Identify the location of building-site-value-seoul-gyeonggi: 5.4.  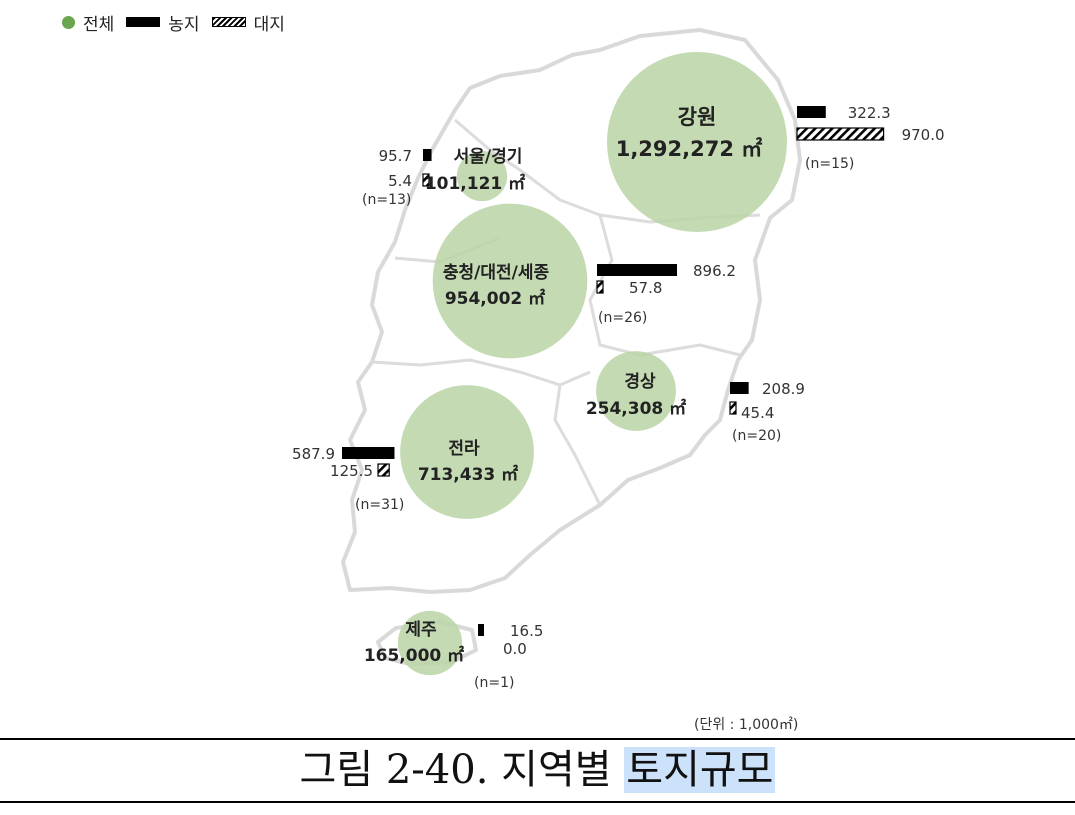
(400, 181).